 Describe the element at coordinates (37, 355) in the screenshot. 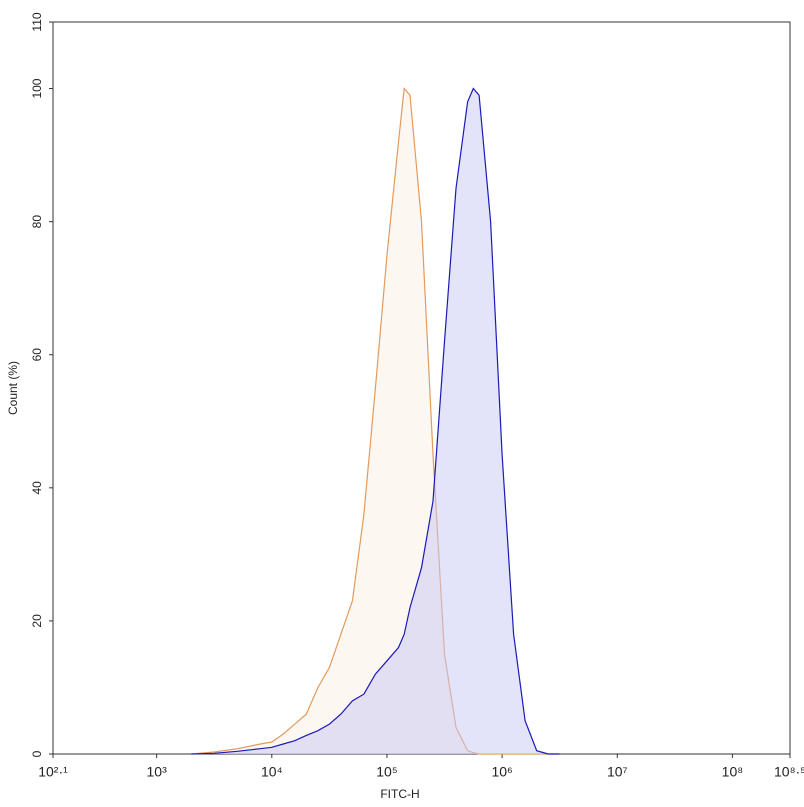

I see `y-tick-label: 60` at that location.